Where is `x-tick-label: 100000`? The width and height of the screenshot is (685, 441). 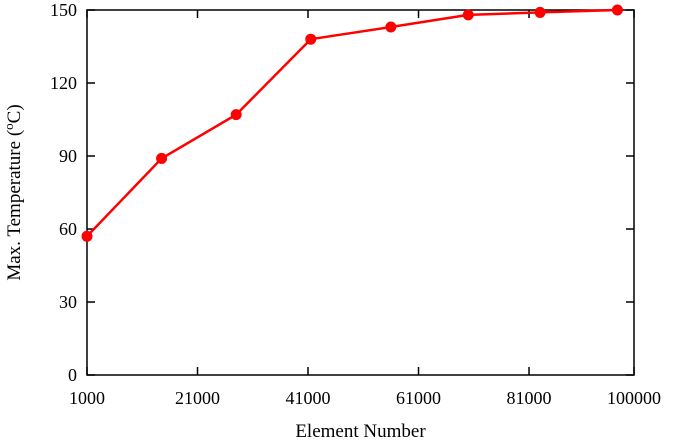 x-tick-label: 100000 is located at coordinates (634, 398).